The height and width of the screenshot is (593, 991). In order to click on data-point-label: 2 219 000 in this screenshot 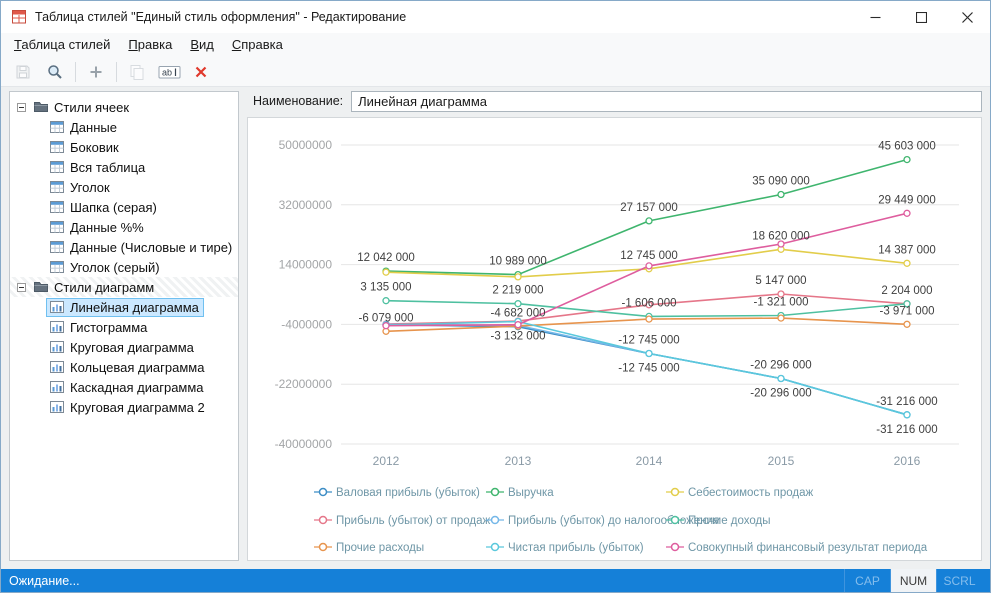, I will do `click(517, 291)`.